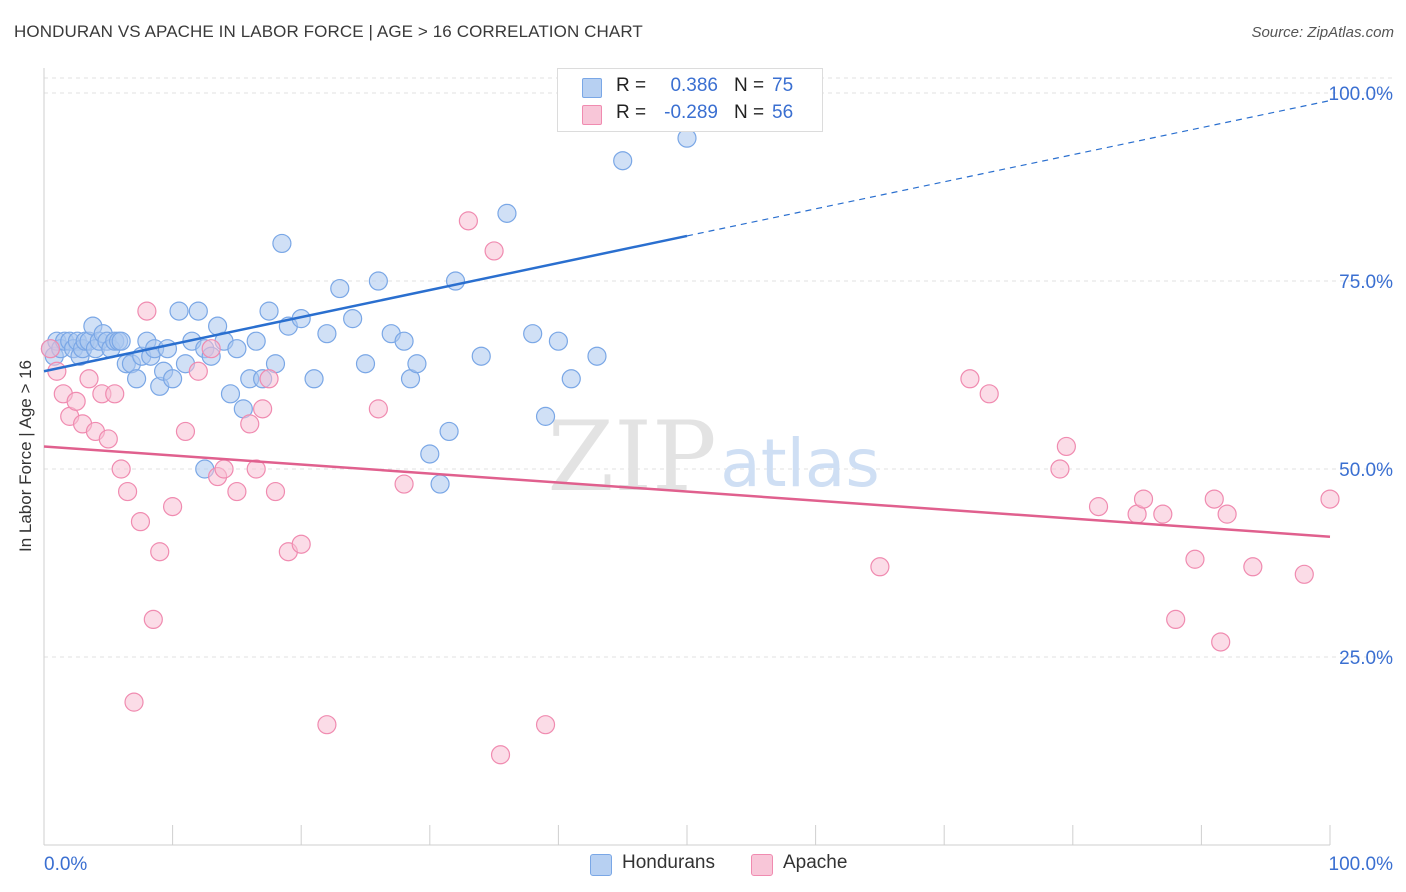 The width and height of the screenshot is (1406, 892). What do you see at coordinates (690, 100) in the screenshot?
I see `legend: R = 0.386 N = 75 R = -0.289 N = 56` at bounding box center [690, 100].